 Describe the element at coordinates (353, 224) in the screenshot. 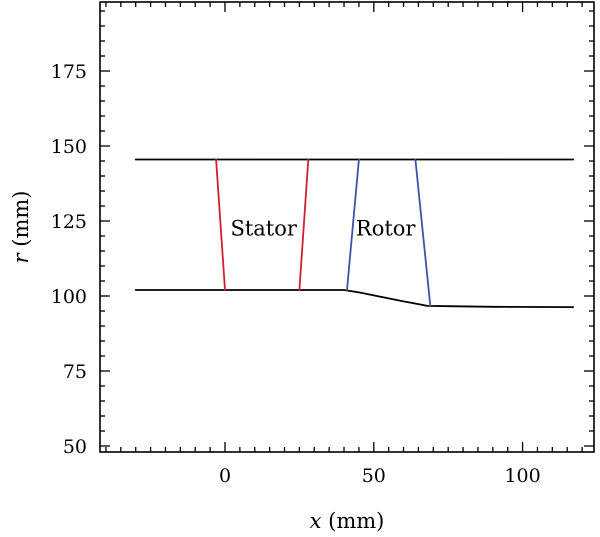

I see `series-line-rotor-le` at that location.